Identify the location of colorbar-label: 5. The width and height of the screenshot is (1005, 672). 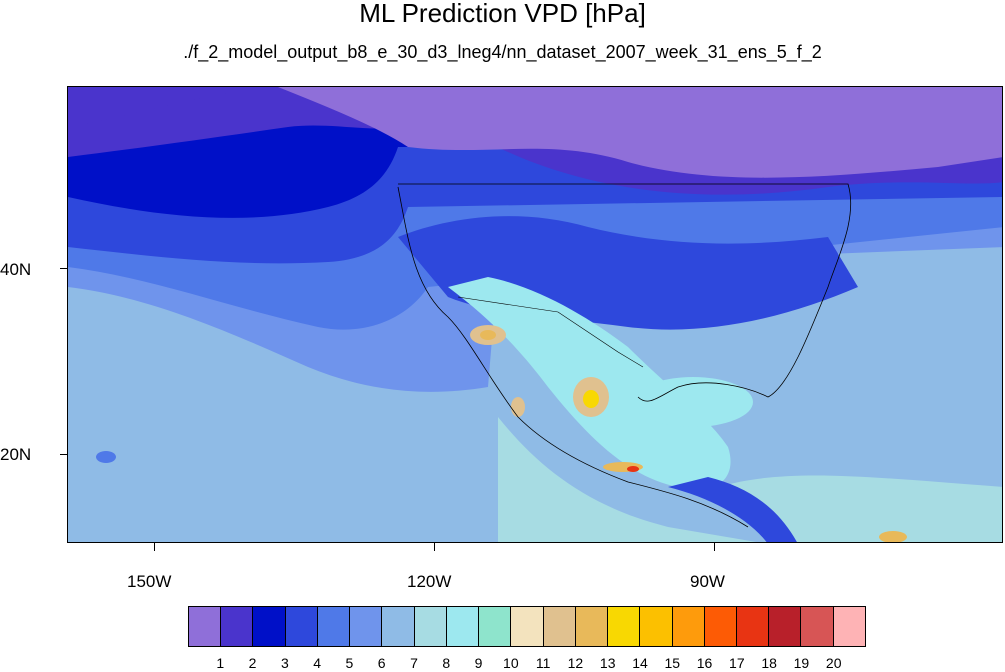
(349, 663).